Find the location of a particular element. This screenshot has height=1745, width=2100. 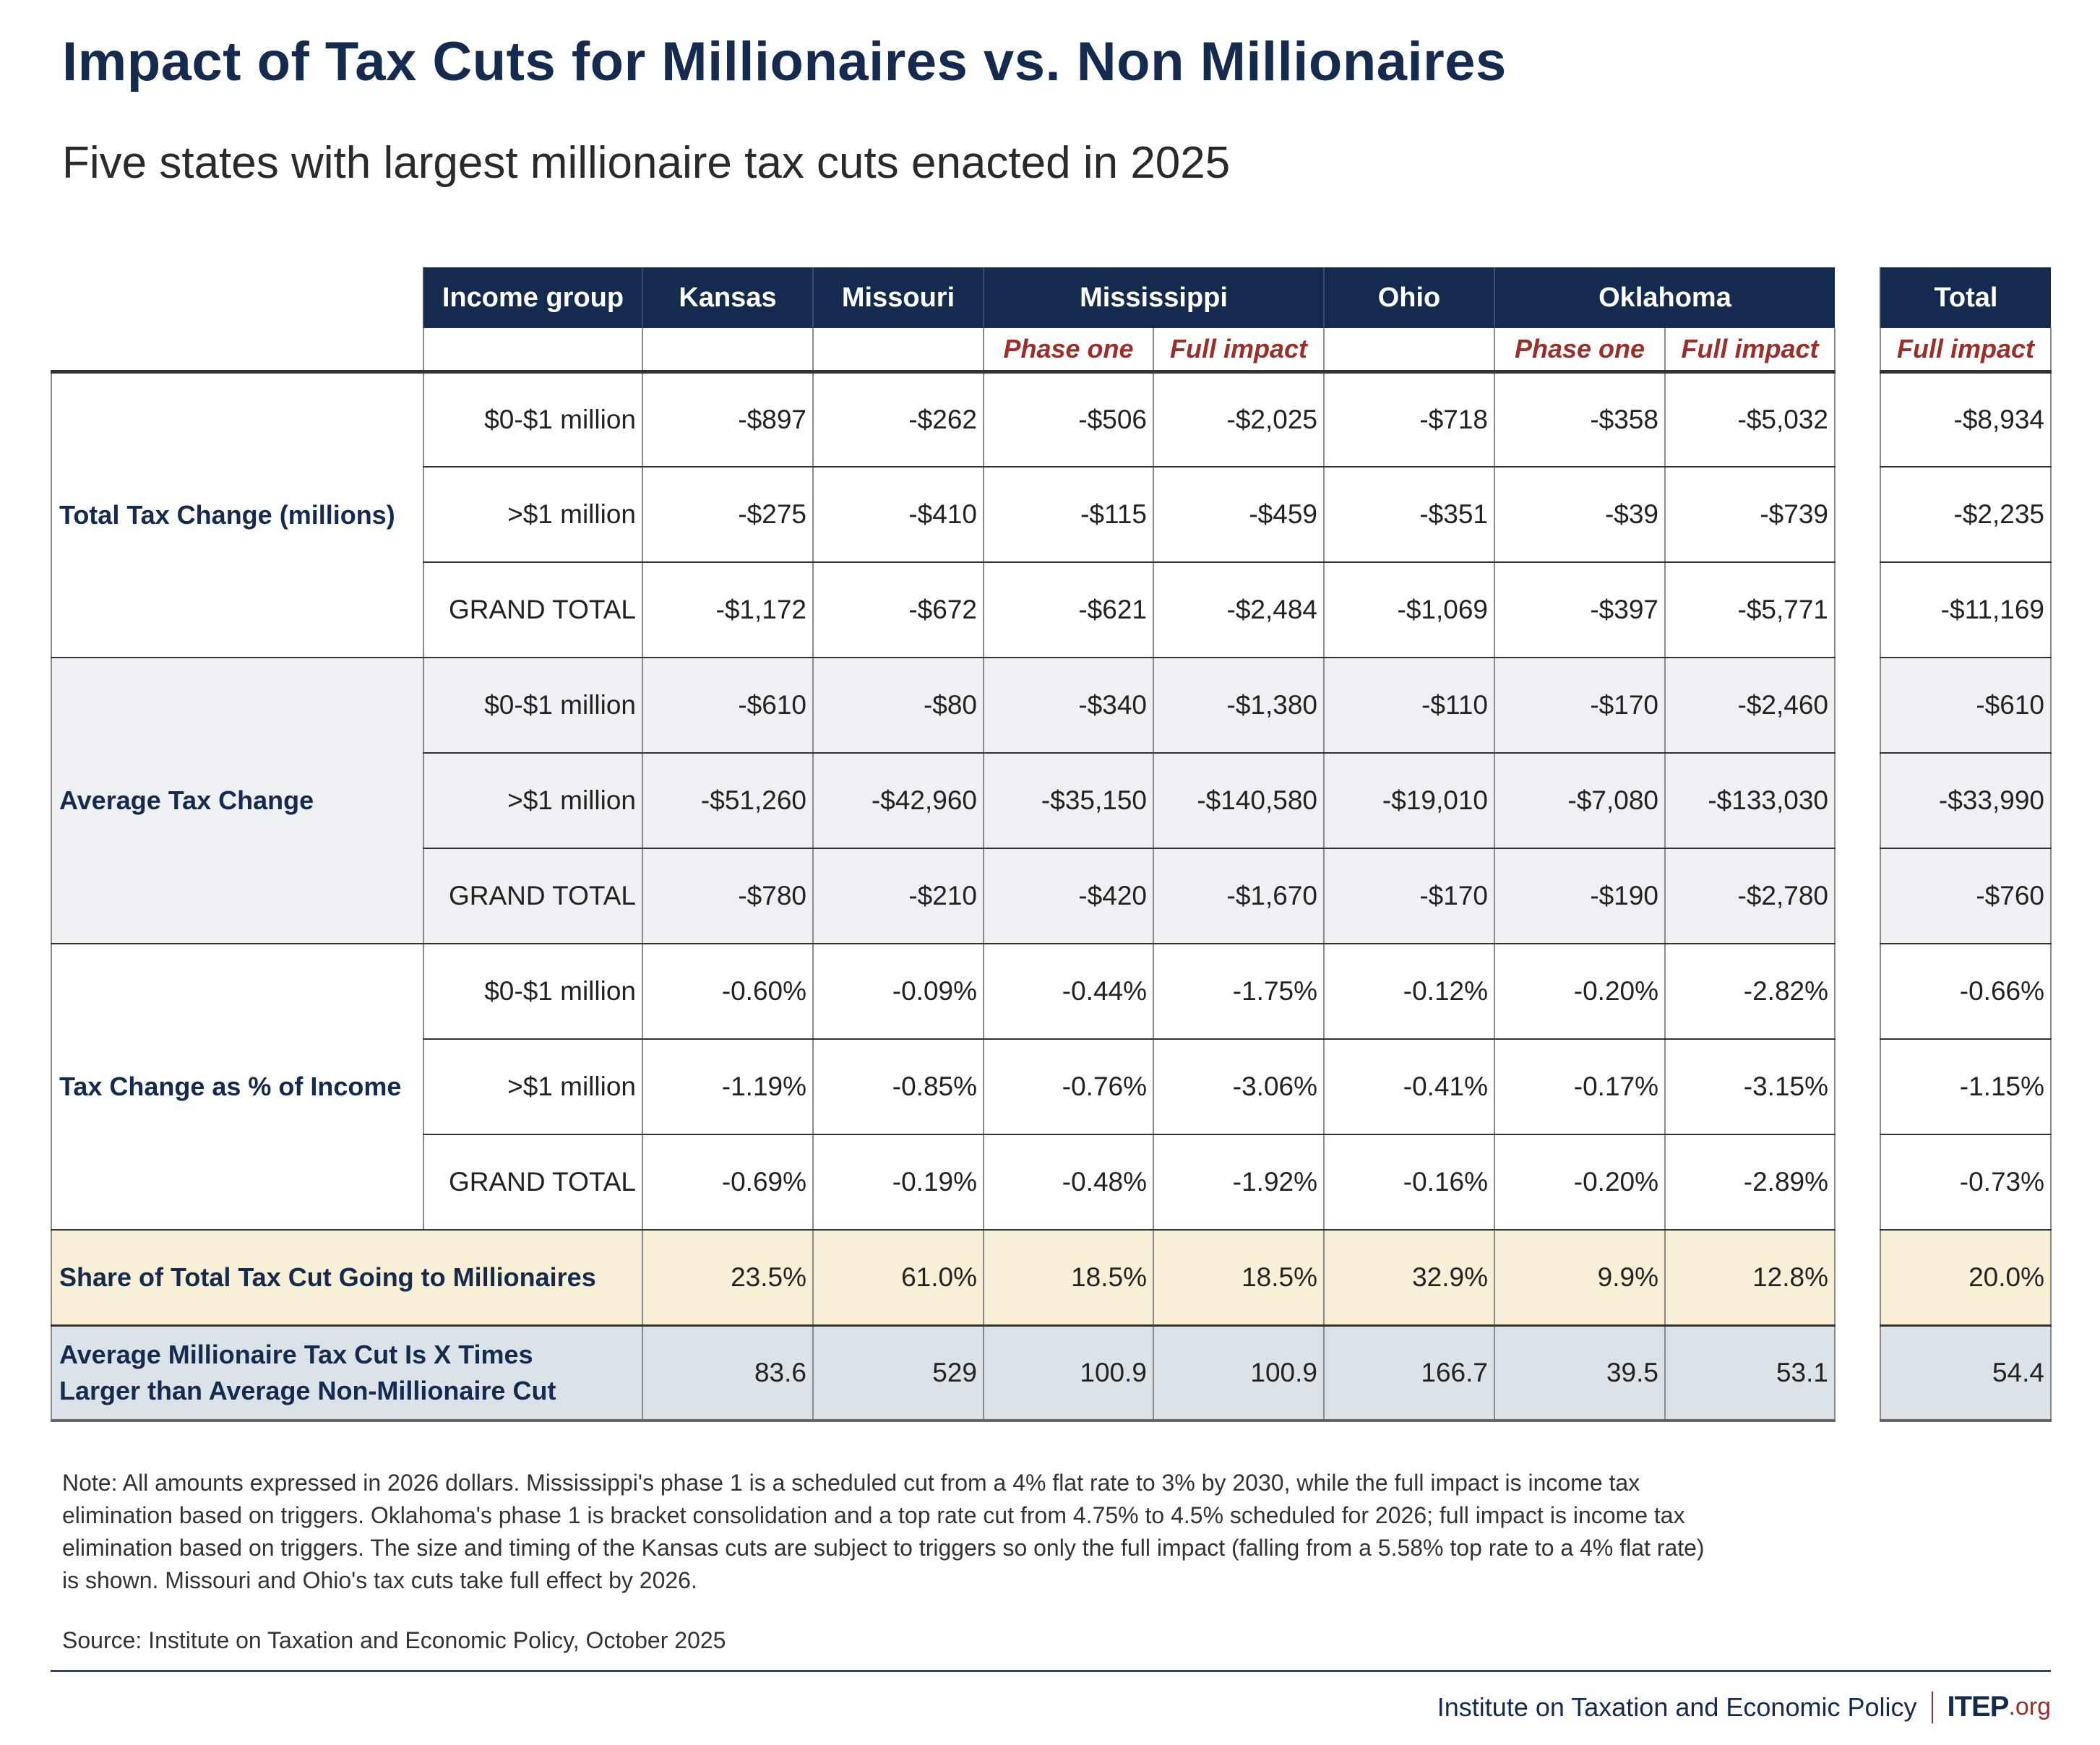

value-cell: -$262 is located at coordinates (898, 419).